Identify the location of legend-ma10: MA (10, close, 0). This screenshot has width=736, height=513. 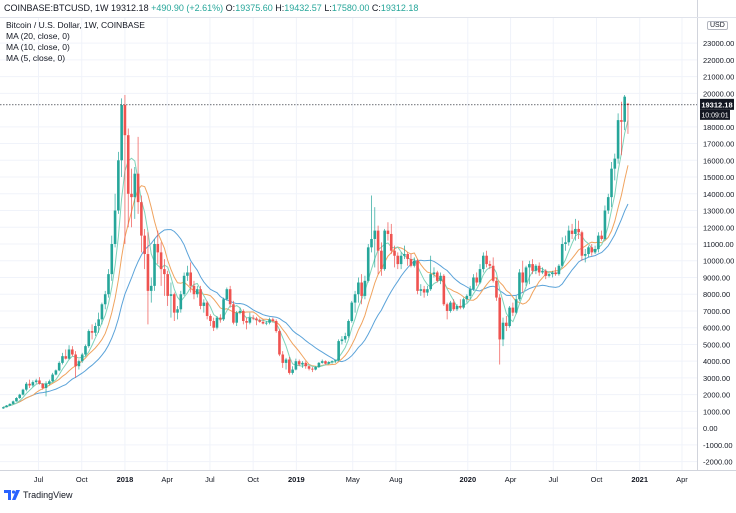
(38, 47).